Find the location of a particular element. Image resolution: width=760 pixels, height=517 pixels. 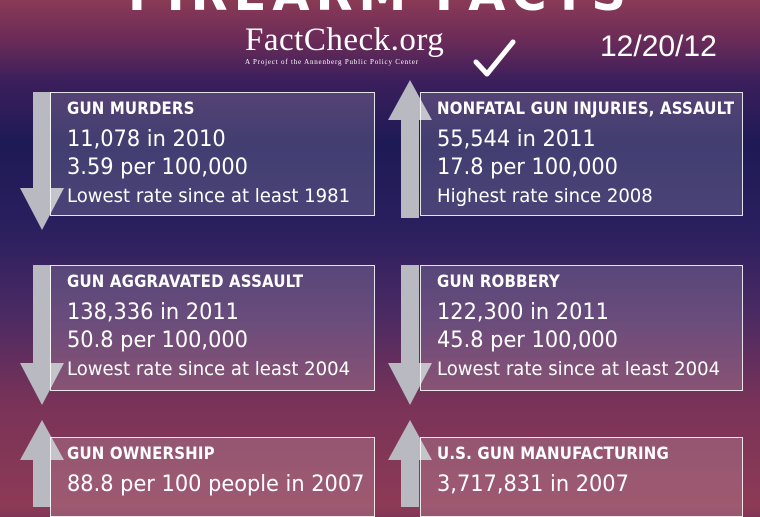

card-note: Lowest rate since at least 1981 is located at coordinates (209, 196).